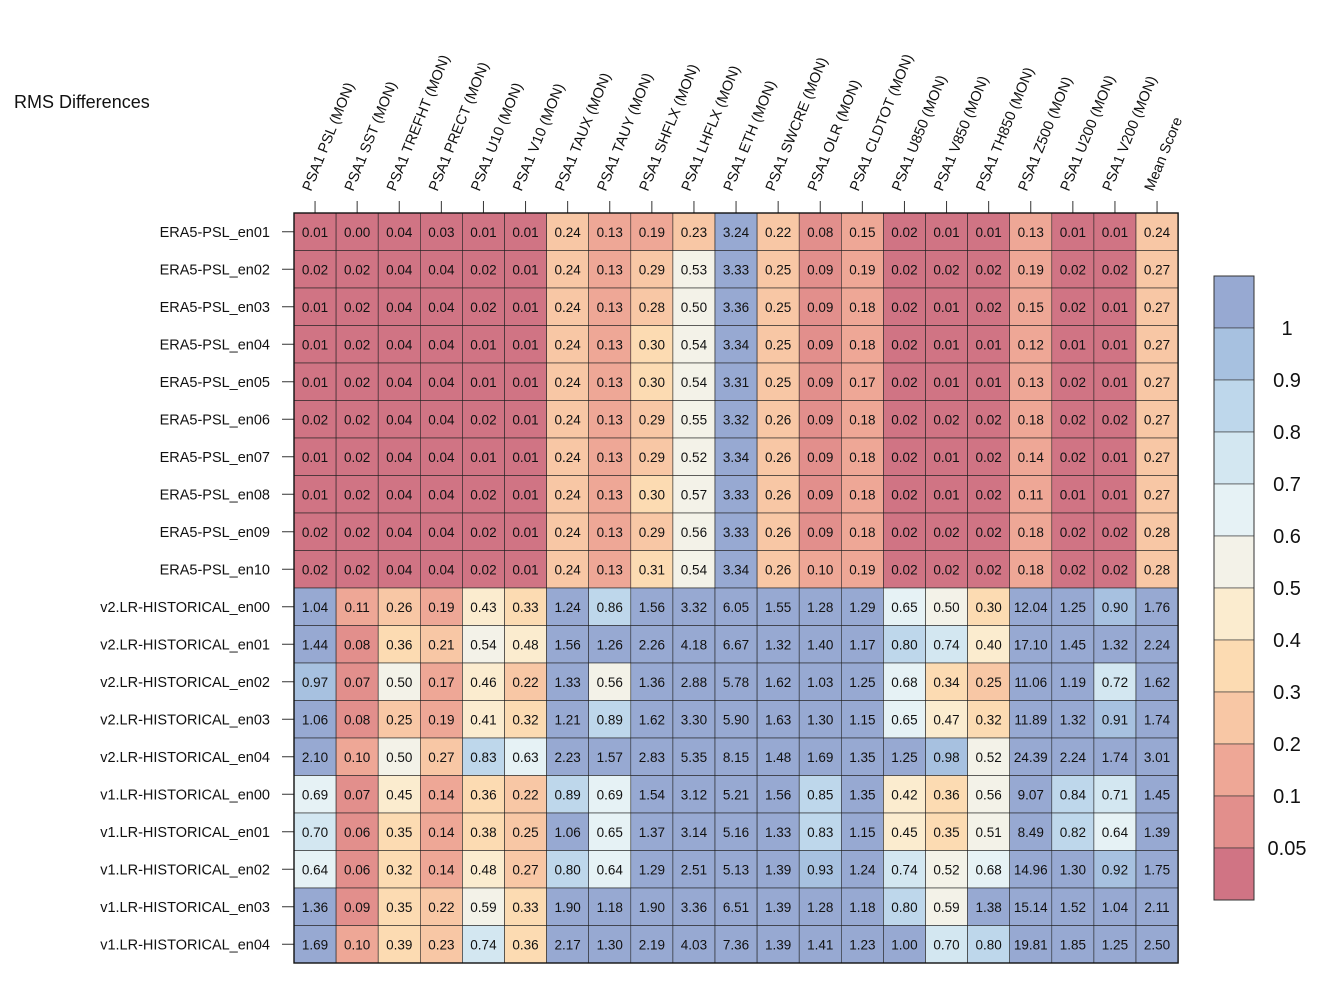 The image size is (1325, 994). What do you see at coordinates (215, 233) in the screenshot?
I see `row-label: ERA5-PSL_en01` at bounding box center [215, 233].